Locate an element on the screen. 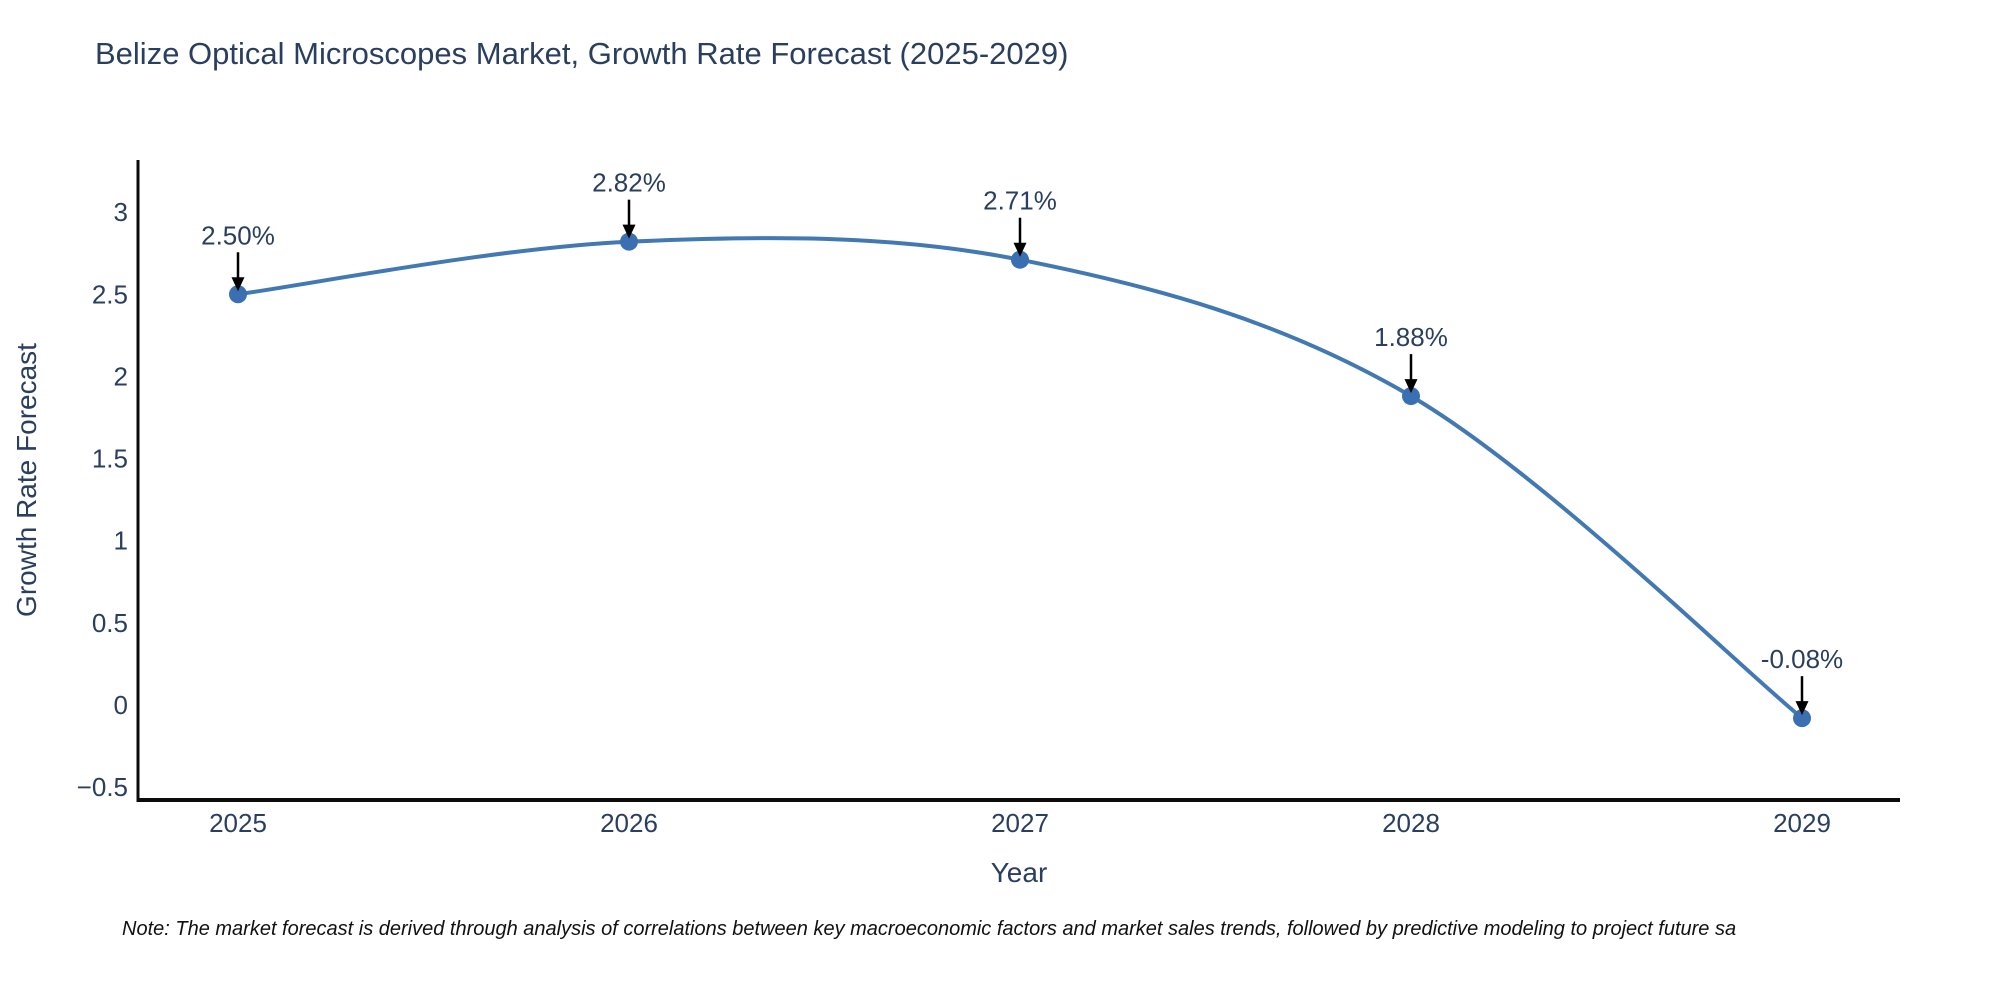 The width and height of the screenshot is (2000, 1000). y-tick-label: 1 is located at coordinates (121, 541).